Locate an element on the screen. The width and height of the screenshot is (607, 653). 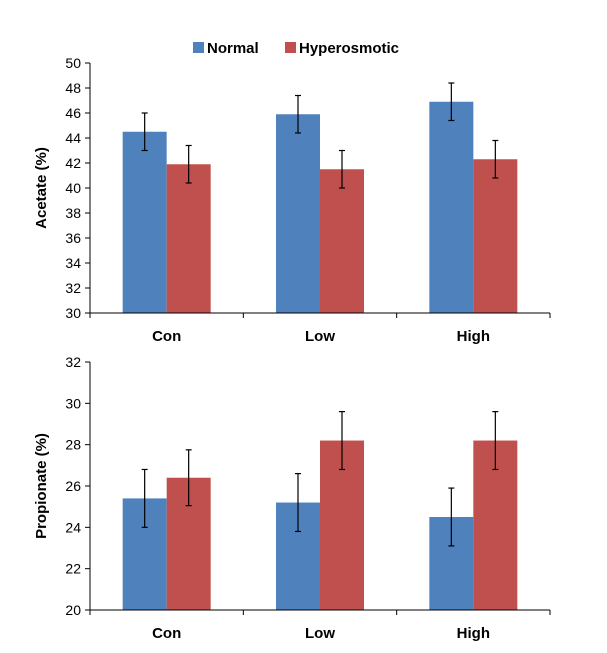
legend-swatch-normal is located at coordinates (198, 47).